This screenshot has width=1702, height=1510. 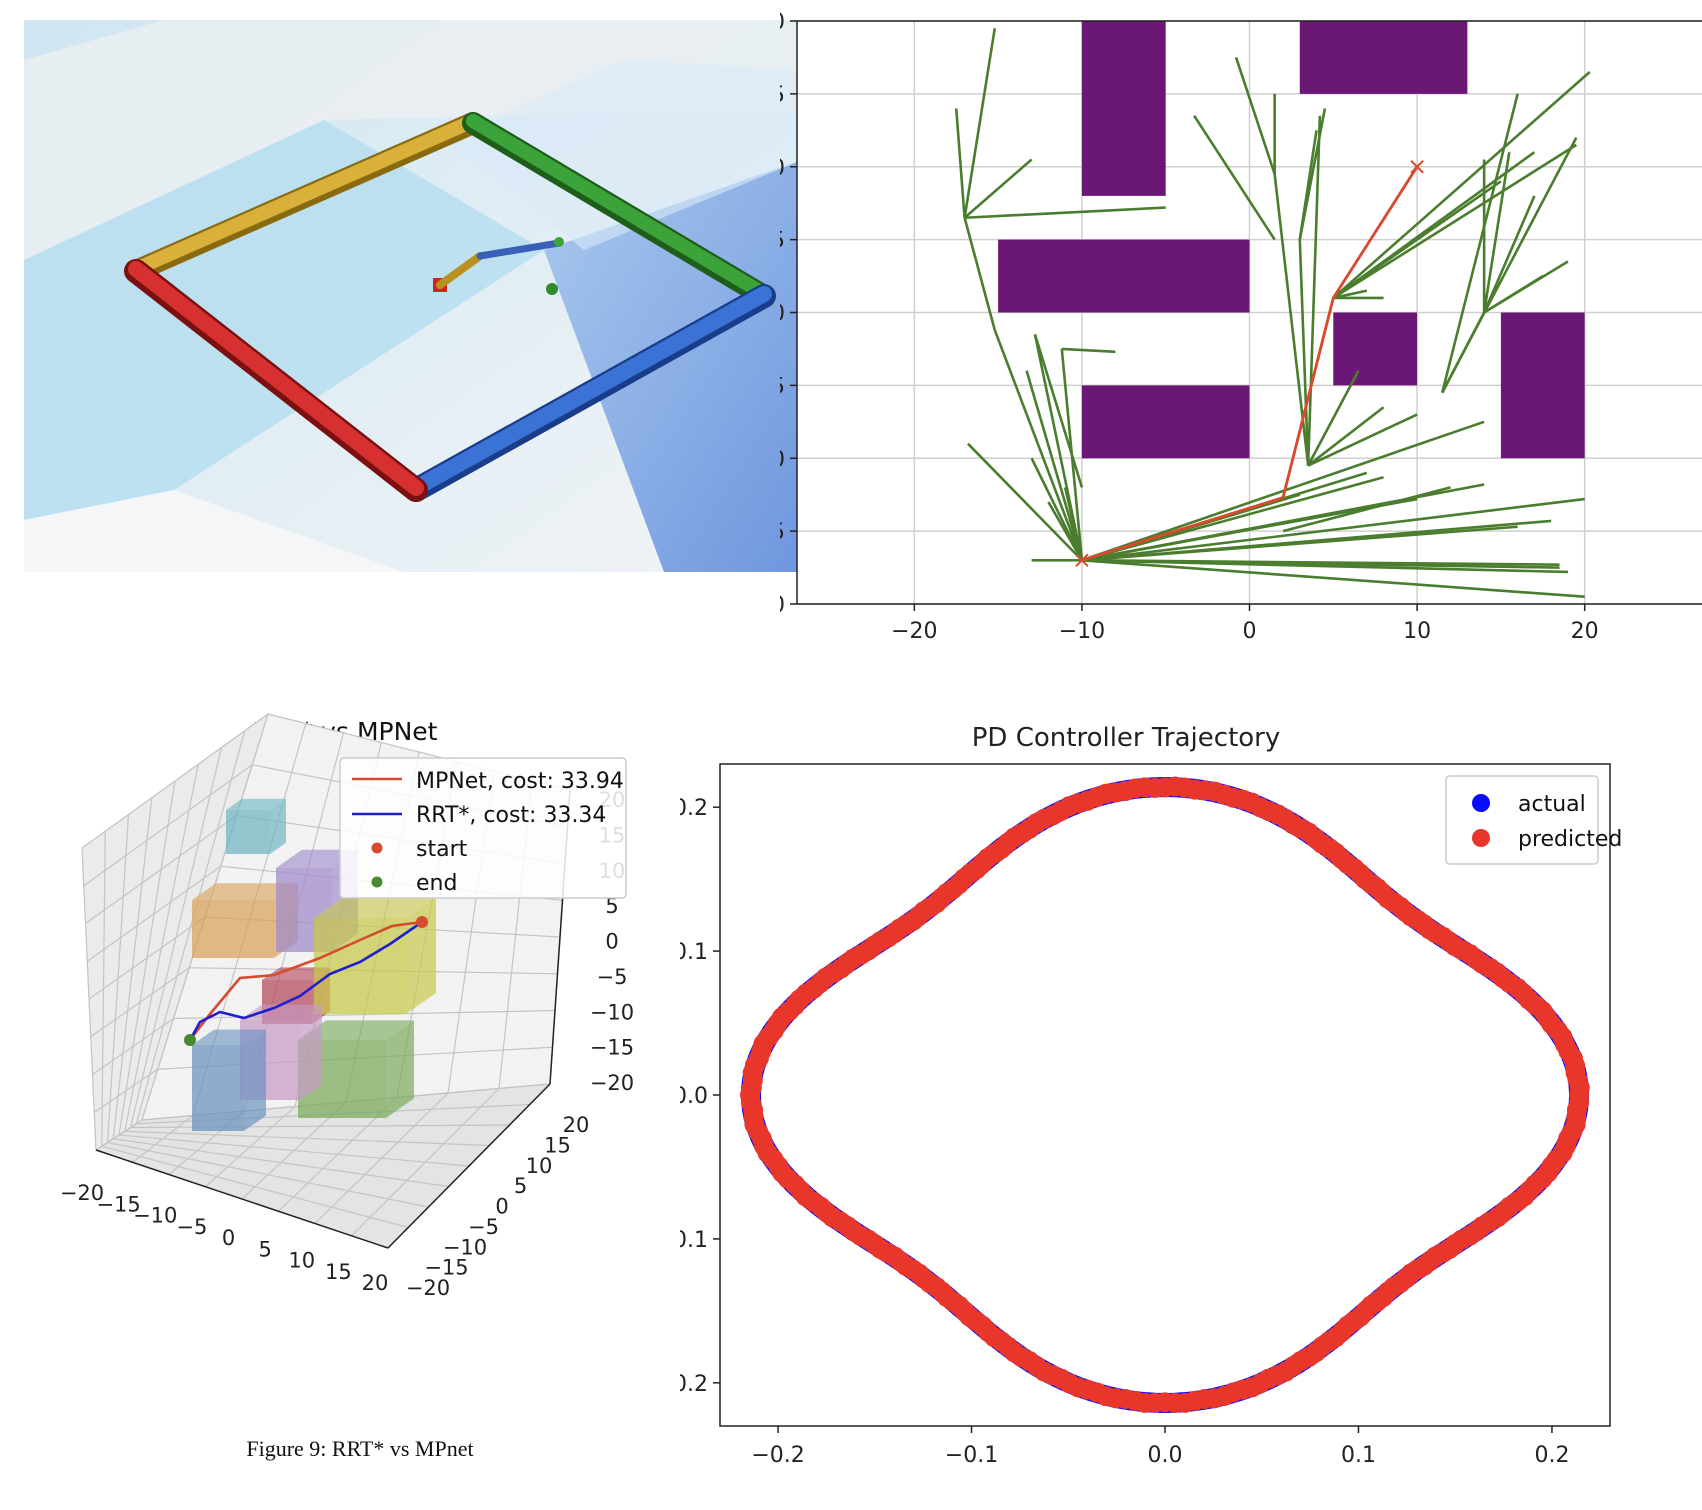 I want to click on mpnet-path, so click(x=305, y=980).